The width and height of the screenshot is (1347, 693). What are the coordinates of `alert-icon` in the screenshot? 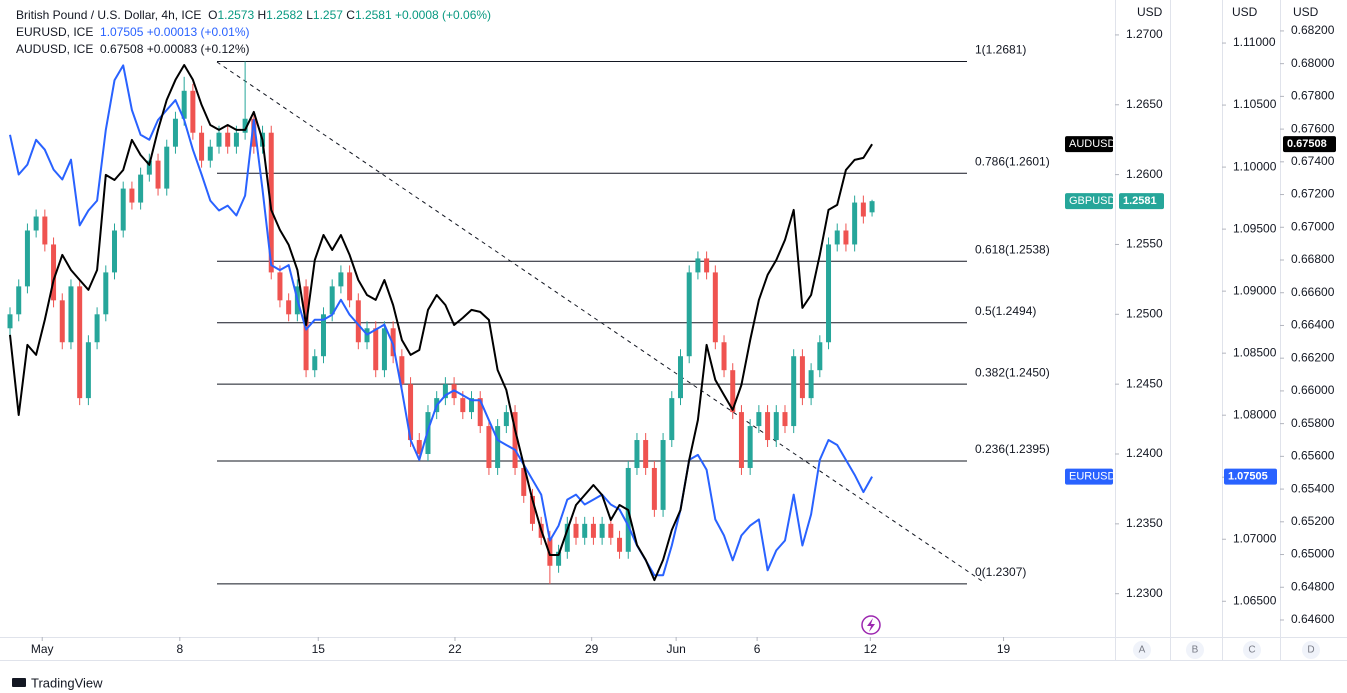 It's located at (871, 625).